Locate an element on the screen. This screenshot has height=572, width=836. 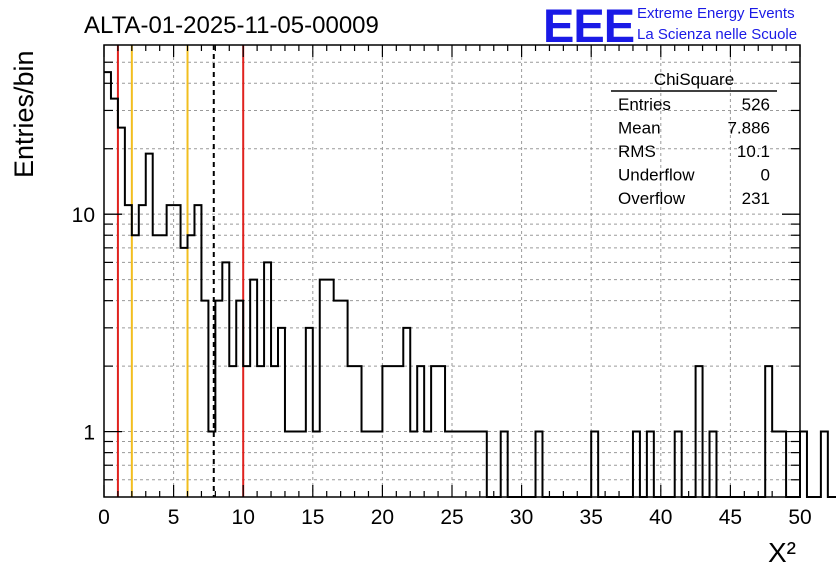
y-tick-label: 1 is located at coordinates (89, 433).